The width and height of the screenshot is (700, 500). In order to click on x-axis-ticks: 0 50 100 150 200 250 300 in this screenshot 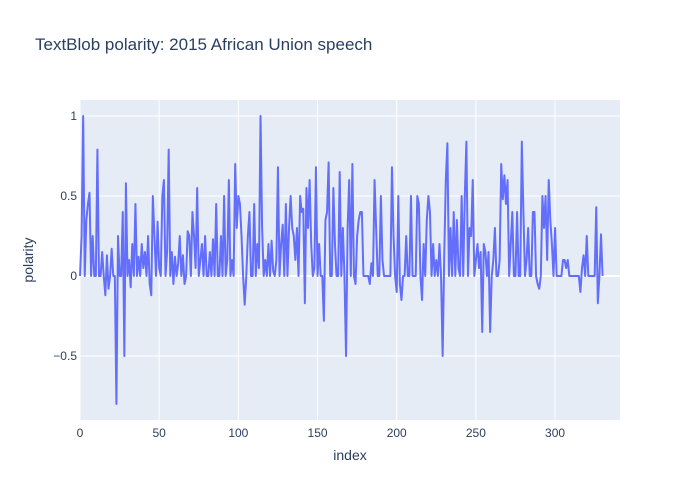, I will do `click(321, 433)`.